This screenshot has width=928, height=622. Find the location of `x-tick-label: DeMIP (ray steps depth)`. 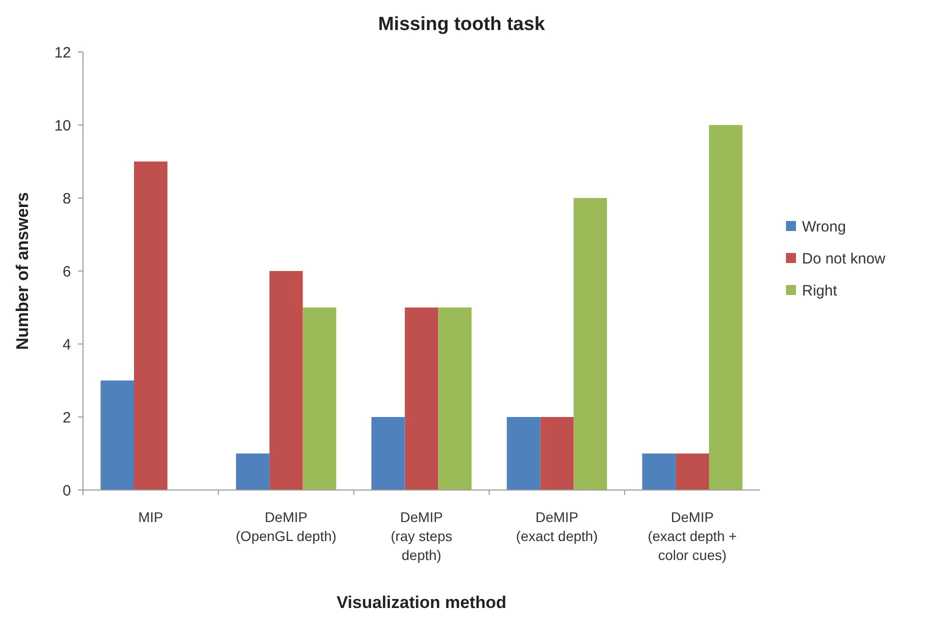

x-tick-label: DeMIP (ray steps depth) is located at coordinates (421, 536).